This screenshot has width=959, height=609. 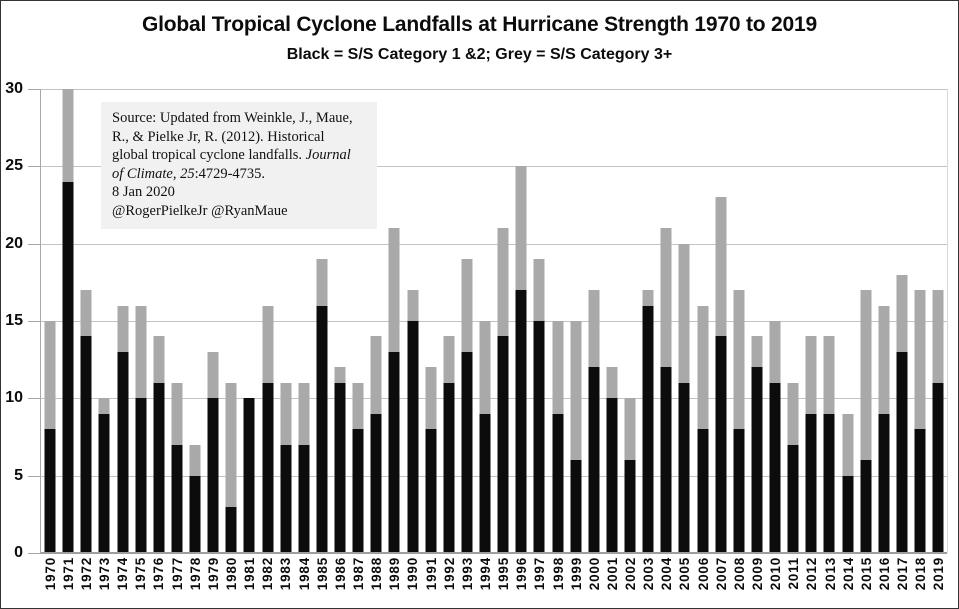 I want to click on bar-column-2008, so click(x=739, y=321).